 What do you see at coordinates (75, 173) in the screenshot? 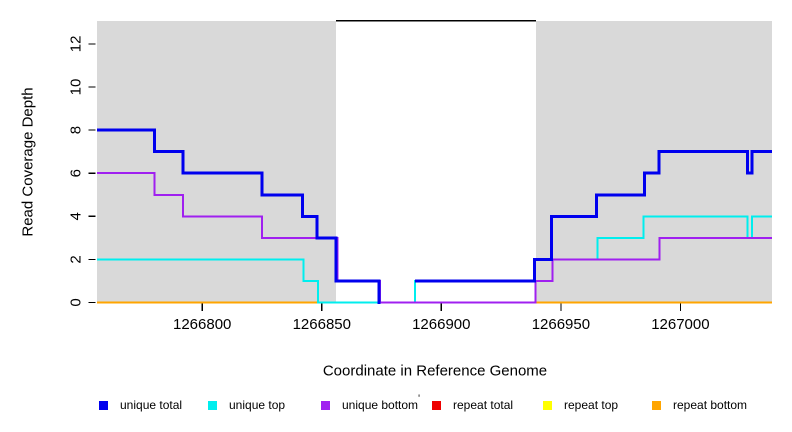
I see `y-tick-label: 6` at bounding box center [75, 173].